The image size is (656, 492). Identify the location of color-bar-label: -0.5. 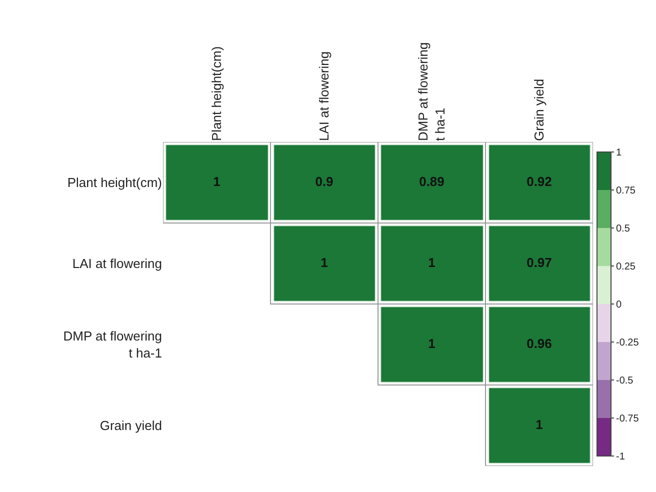
(625, 381).